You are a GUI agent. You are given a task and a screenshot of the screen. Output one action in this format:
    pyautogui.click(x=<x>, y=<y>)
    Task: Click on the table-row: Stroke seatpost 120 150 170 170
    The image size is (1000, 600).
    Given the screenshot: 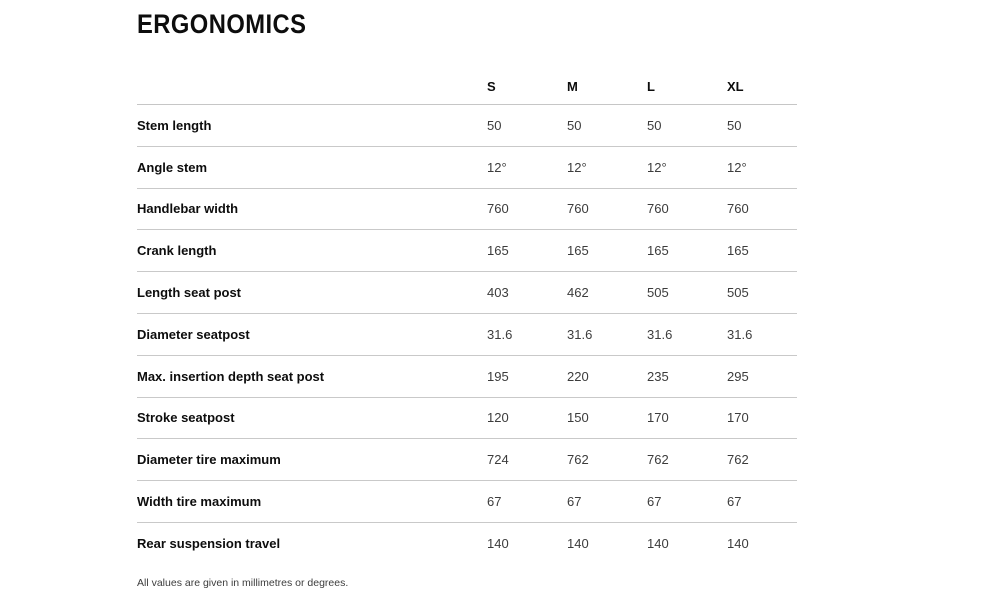 What is the action you would take?
    pyautogui.click(x=467, y=419)
    